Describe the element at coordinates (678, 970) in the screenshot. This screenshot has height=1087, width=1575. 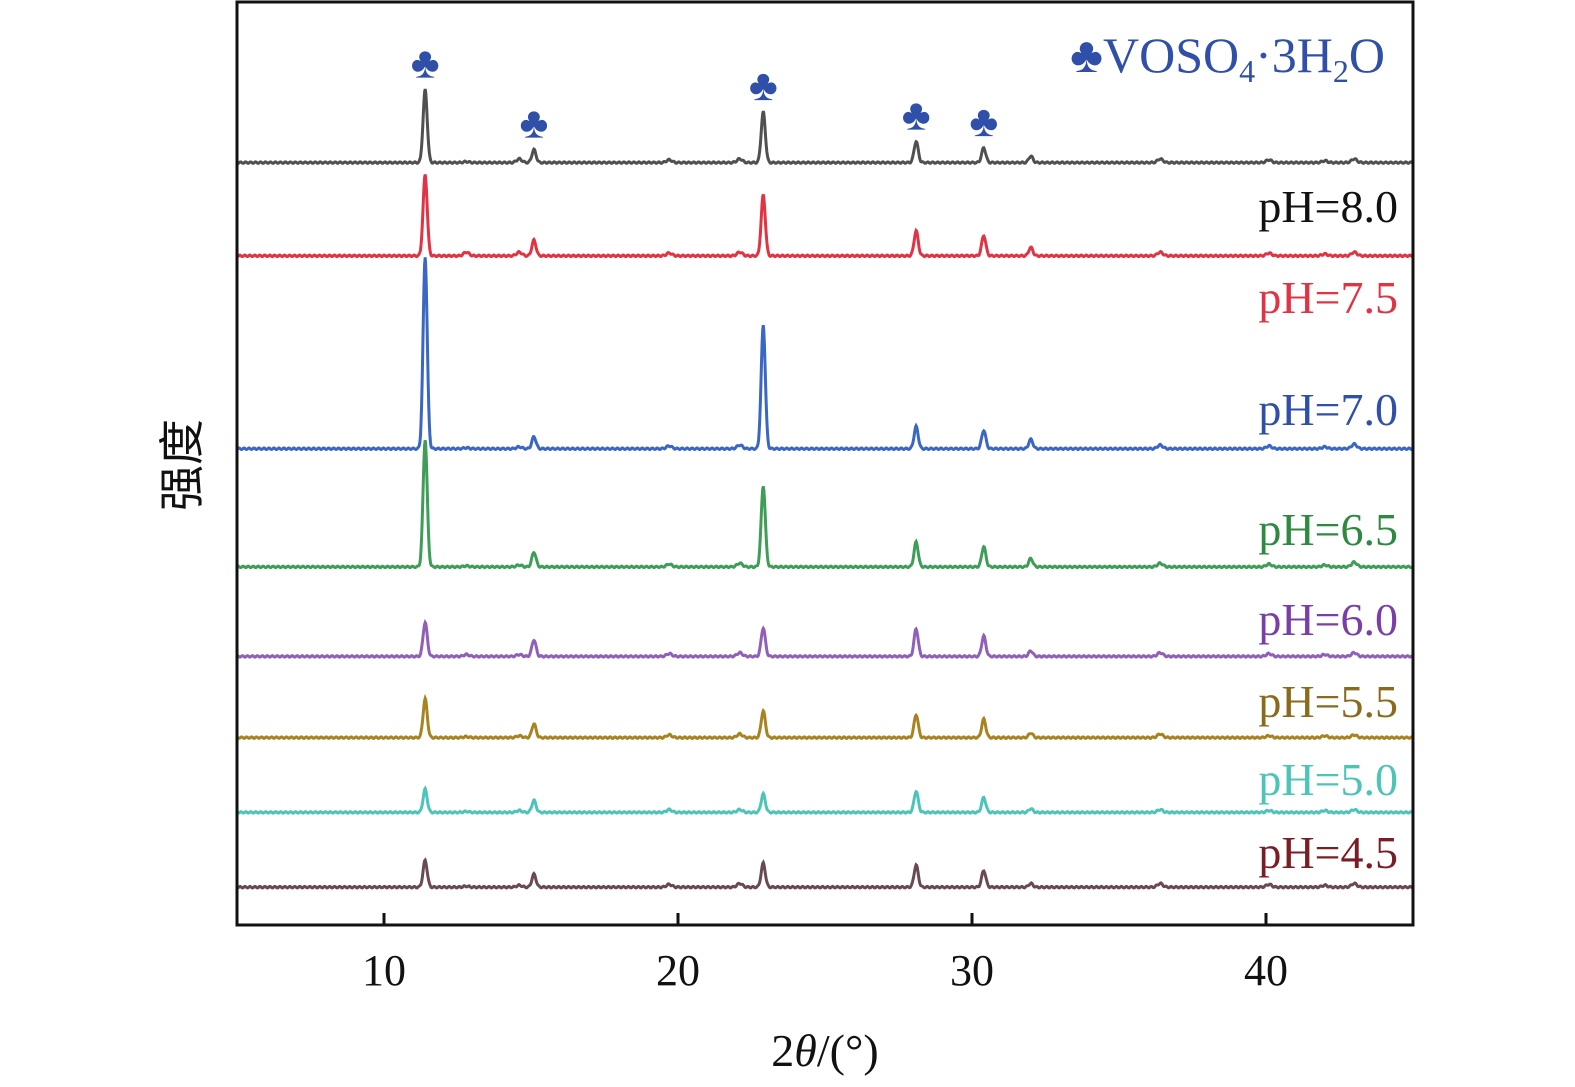
I see `x-tick-label: 20` at that location.